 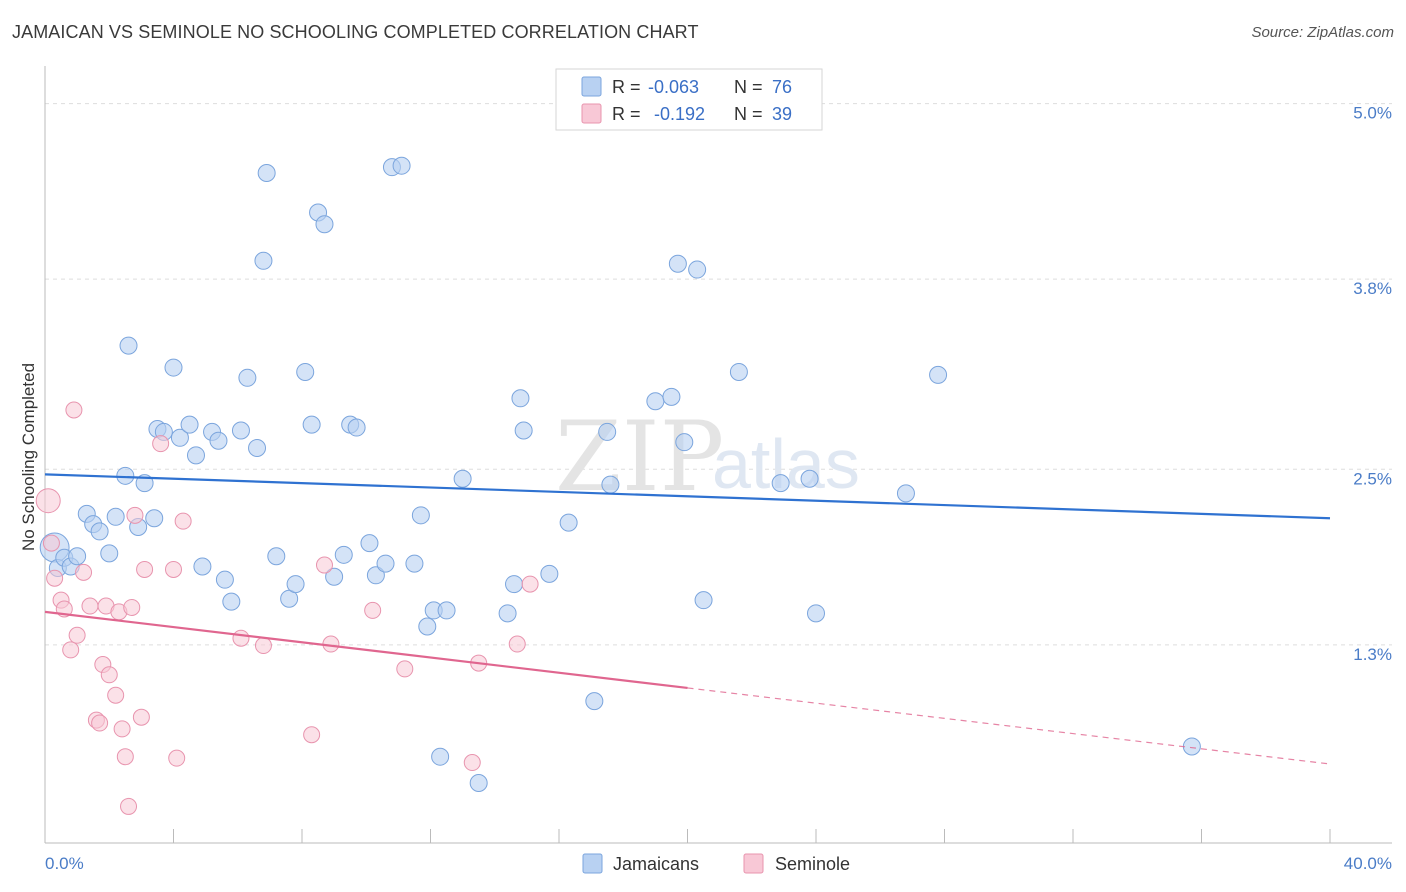 I want to click on legend-r-label-1: R =, so click(x=626, y=87).